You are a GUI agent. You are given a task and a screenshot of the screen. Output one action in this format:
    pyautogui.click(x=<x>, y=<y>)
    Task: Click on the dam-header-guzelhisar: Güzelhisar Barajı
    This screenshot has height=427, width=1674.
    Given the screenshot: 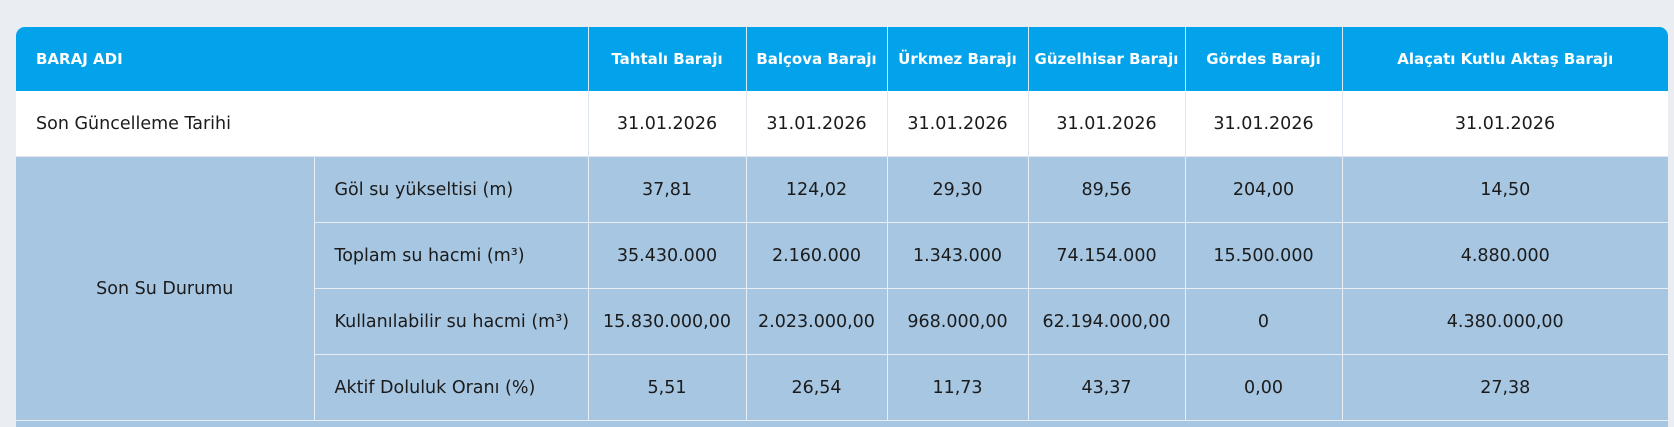 What is the action you would take?
    pyautogui.click(x=1107, y=59)
    